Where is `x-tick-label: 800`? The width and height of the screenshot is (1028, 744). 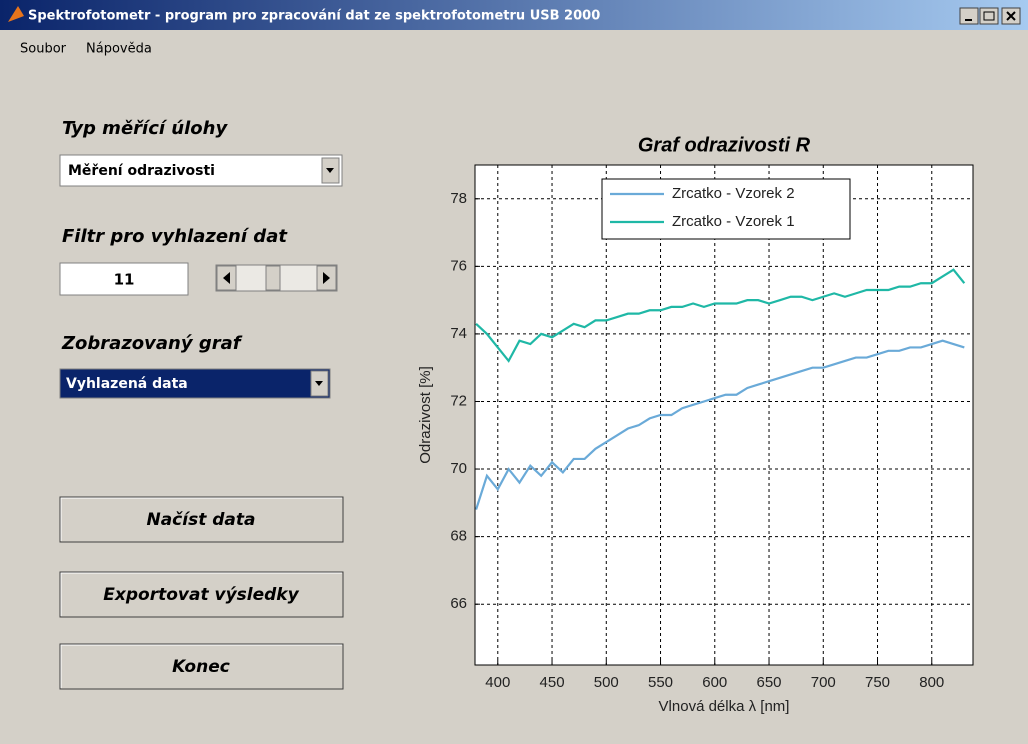 x-tick-label: 800 is located at coordinates (931, 682).